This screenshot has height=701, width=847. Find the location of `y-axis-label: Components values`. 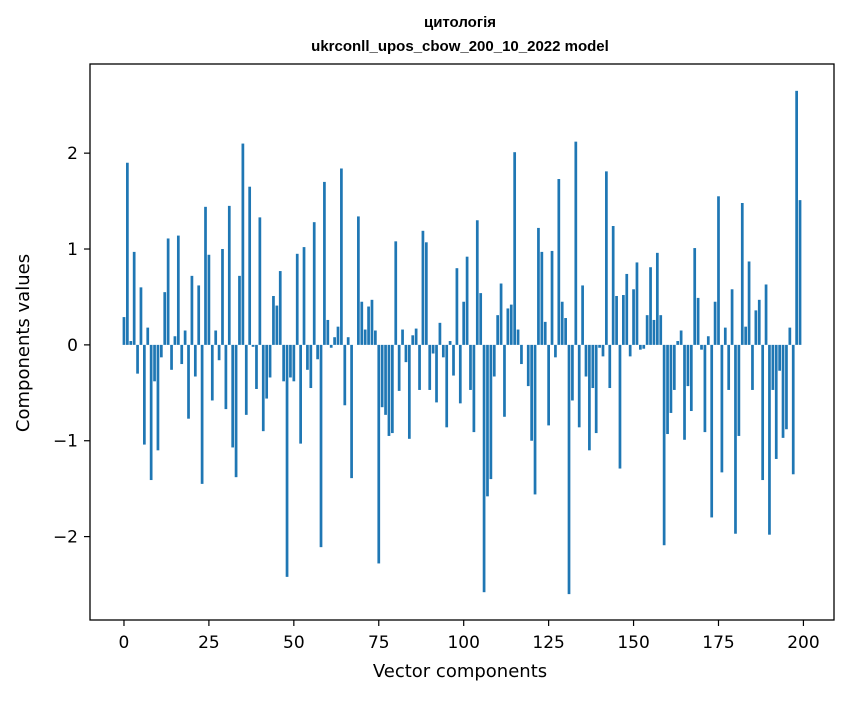

y-axis-label: Components values is located at coordinates (23, 343).